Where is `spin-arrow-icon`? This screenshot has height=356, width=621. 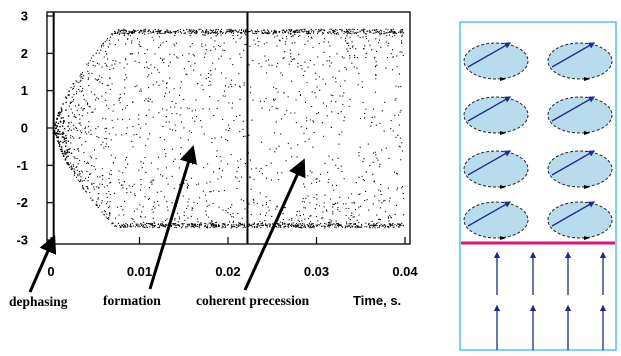 spin-arrow-icon is located at coordinates (573, 109).